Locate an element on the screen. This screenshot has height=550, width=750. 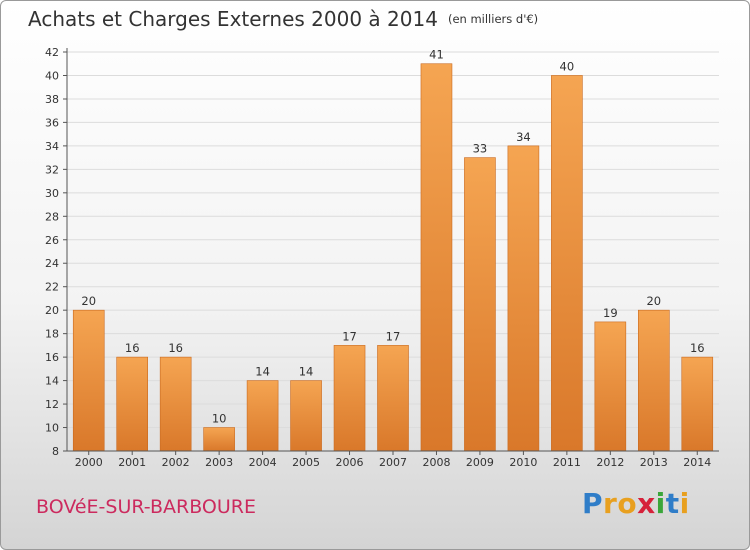
x-tick-label: 2010 is located at coordinates (523, 462).